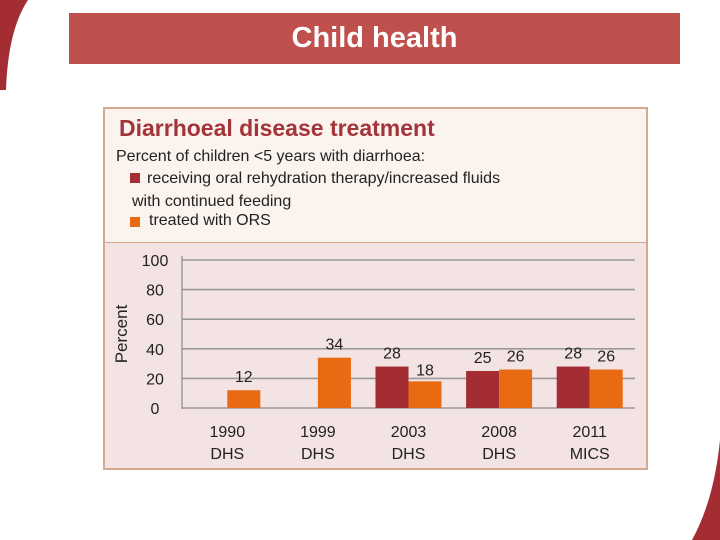 Image resolution: width=720 pixels, height=540 pixels. What do you see at coordinates (392, 387) in the screenshot?
I see `bar-series-1-2003` at bounding box center [392, 387].